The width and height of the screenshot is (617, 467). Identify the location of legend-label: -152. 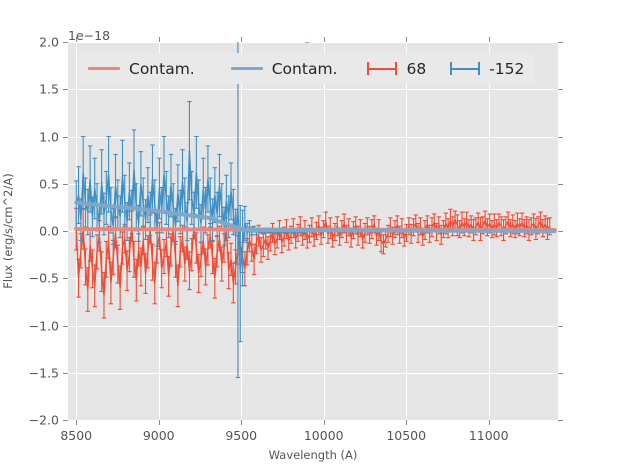
(507, 68).